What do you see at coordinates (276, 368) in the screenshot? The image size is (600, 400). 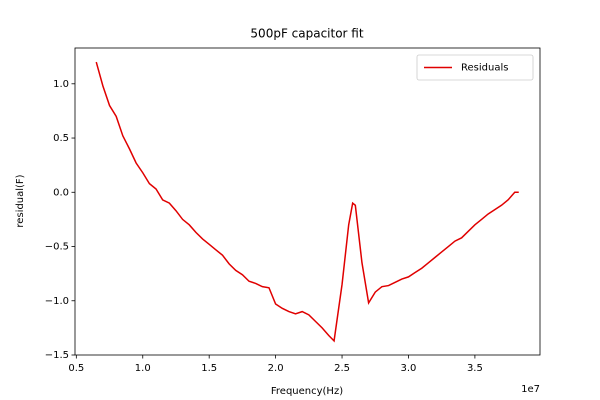 I see `x-tick-label: 2.0` at bounding box center [276, 368].